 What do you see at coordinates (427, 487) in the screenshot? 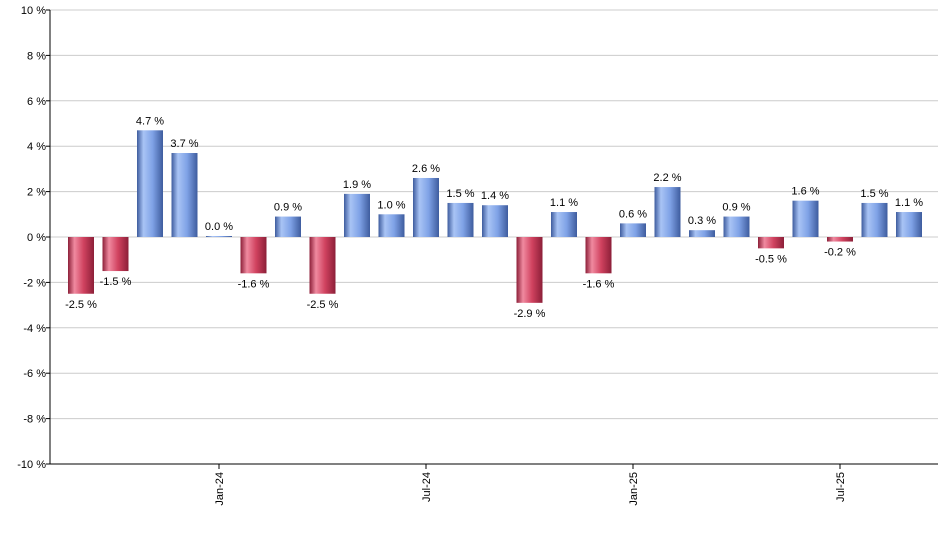
I see `x-tick-label: Jul-24` at bounding box center [427, 487].